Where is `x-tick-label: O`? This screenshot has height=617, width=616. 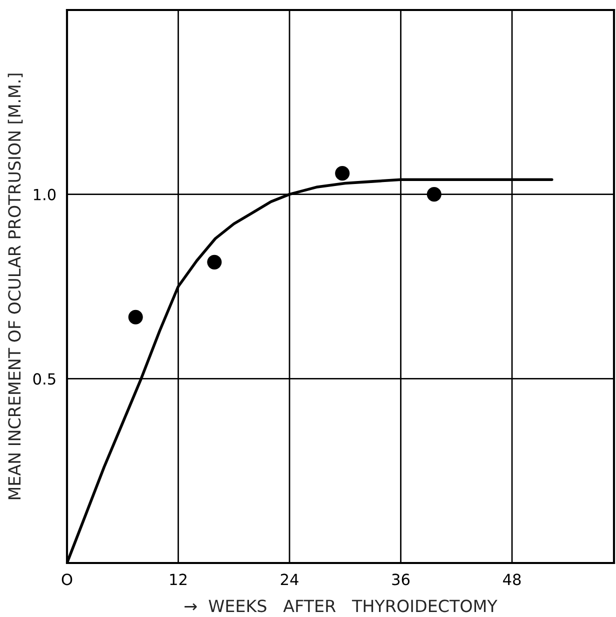 x-tick-label: O is located at coordinates (67, 580).